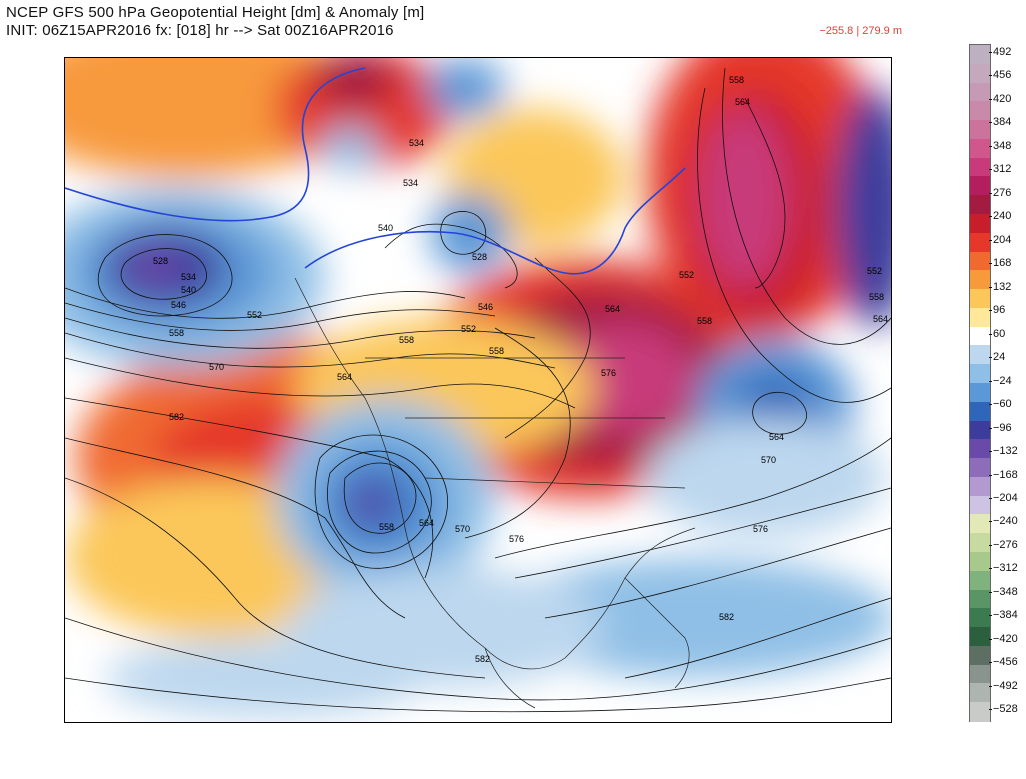 Image resolution: width=1026 pixels, height=779 pixels. What do you see at coordinates (1000, 122) in the screenshot?
I see `colorbar-tick-label: 384` at bounding box center [1000, 122].